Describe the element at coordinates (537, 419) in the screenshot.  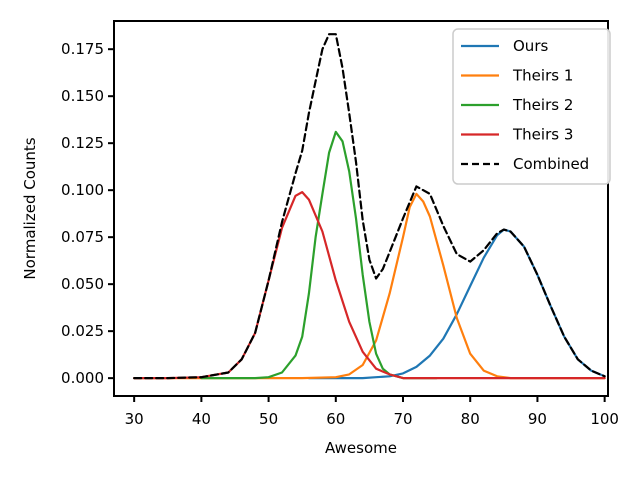
I see `x-tick-label: 90` at that location.